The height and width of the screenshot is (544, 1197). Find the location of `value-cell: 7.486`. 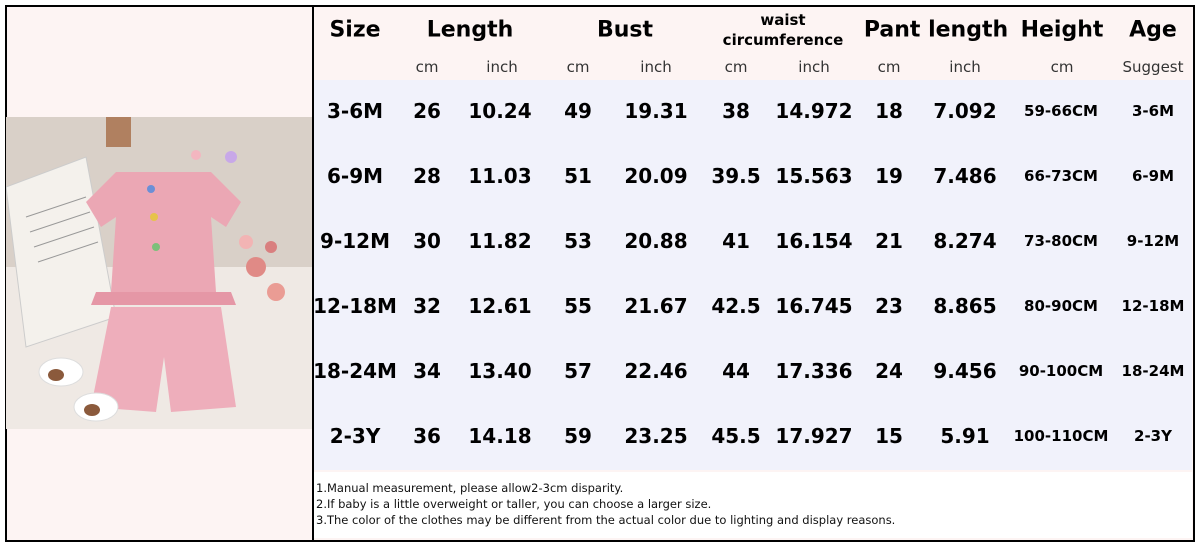

value-cell: 7.486 is located at coordinates (965, 176).